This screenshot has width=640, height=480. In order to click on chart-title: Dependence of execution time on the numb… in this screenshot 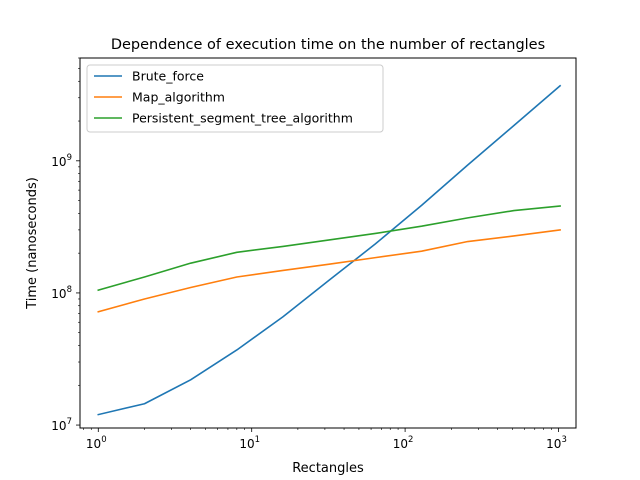, I will do `click(328, 45)`.